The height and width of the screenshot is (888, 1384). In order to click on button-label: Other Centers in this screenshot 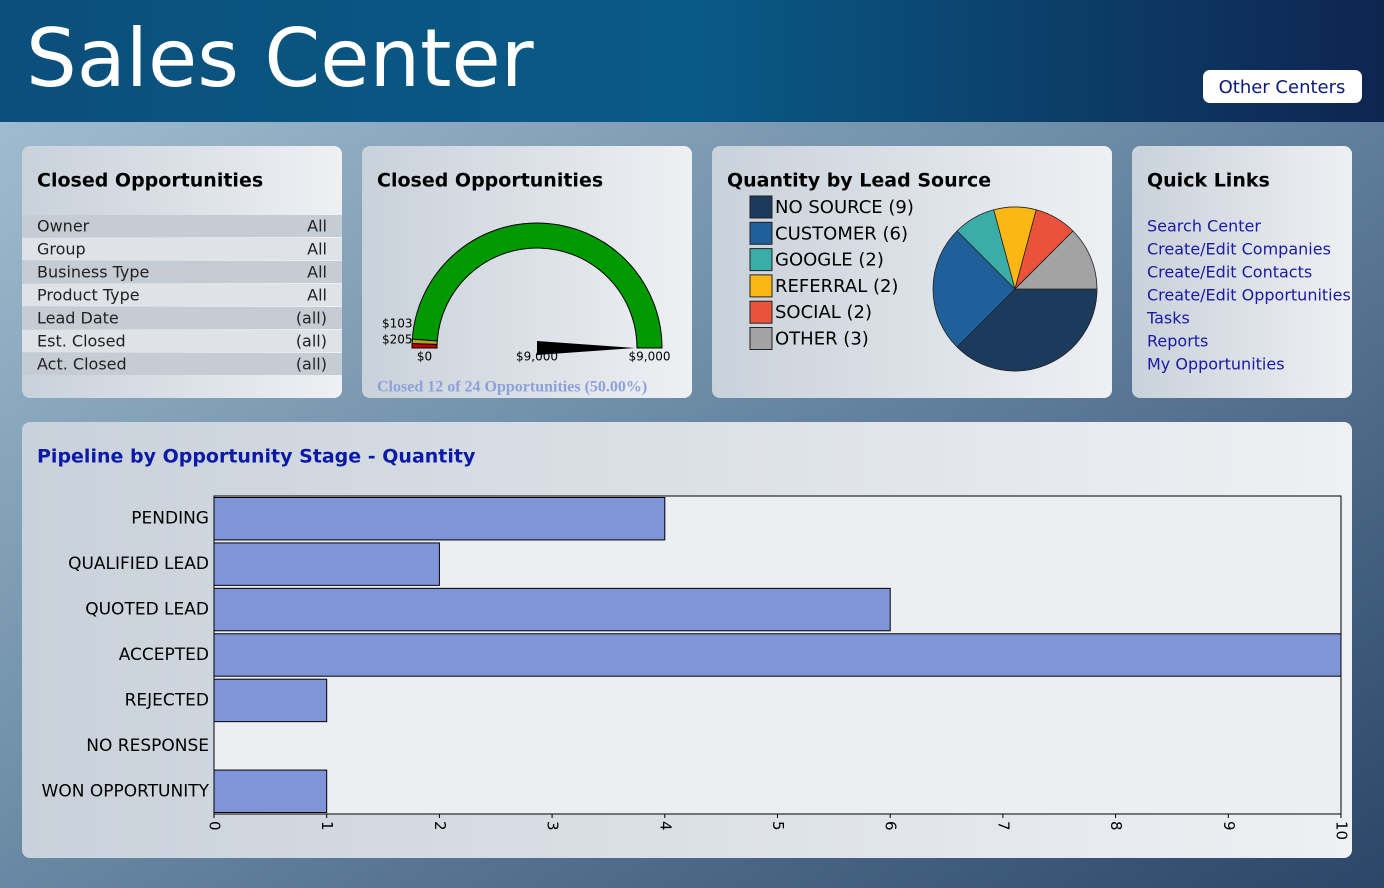, I will do `click(1282, 87)`.